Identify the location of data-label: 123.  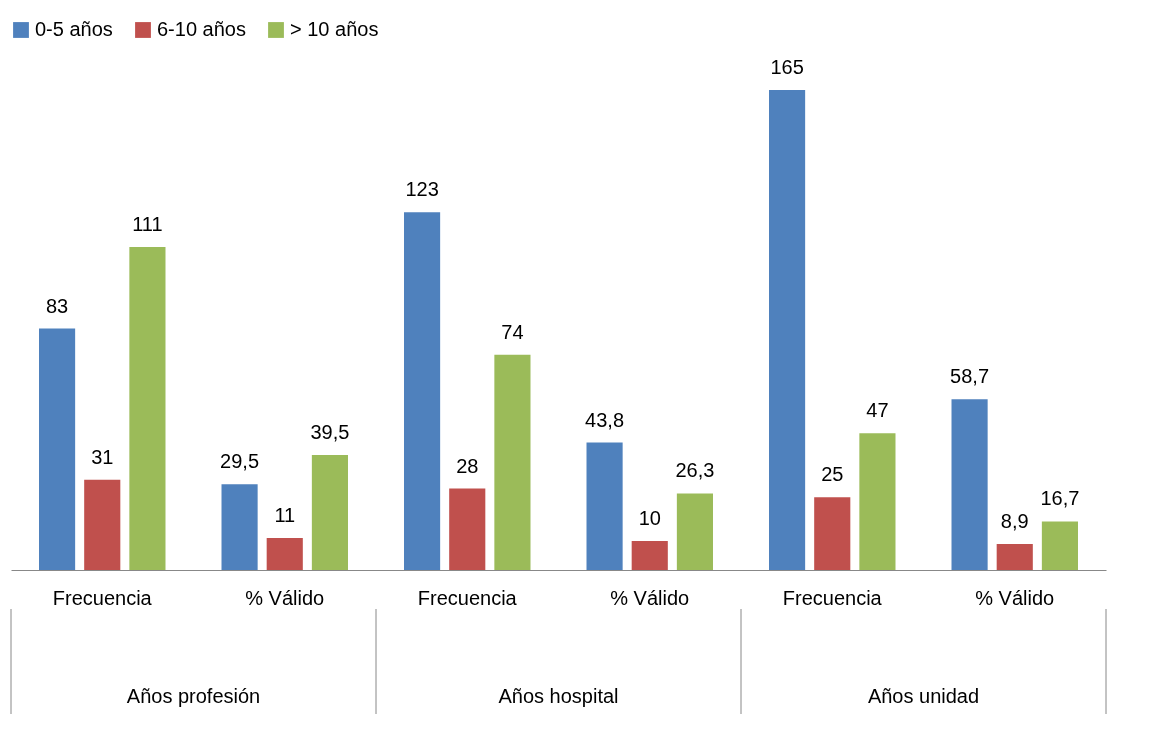
(422, 189).